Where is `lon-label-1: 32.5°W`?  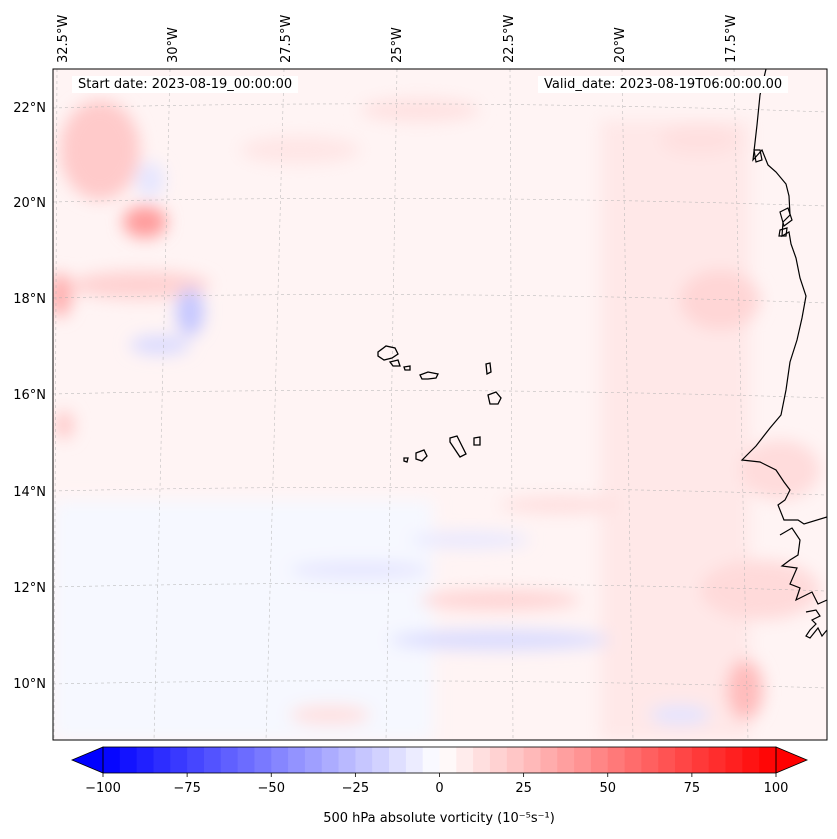 lon-label-1: 32.5°W is located at coordinates (63, 39).